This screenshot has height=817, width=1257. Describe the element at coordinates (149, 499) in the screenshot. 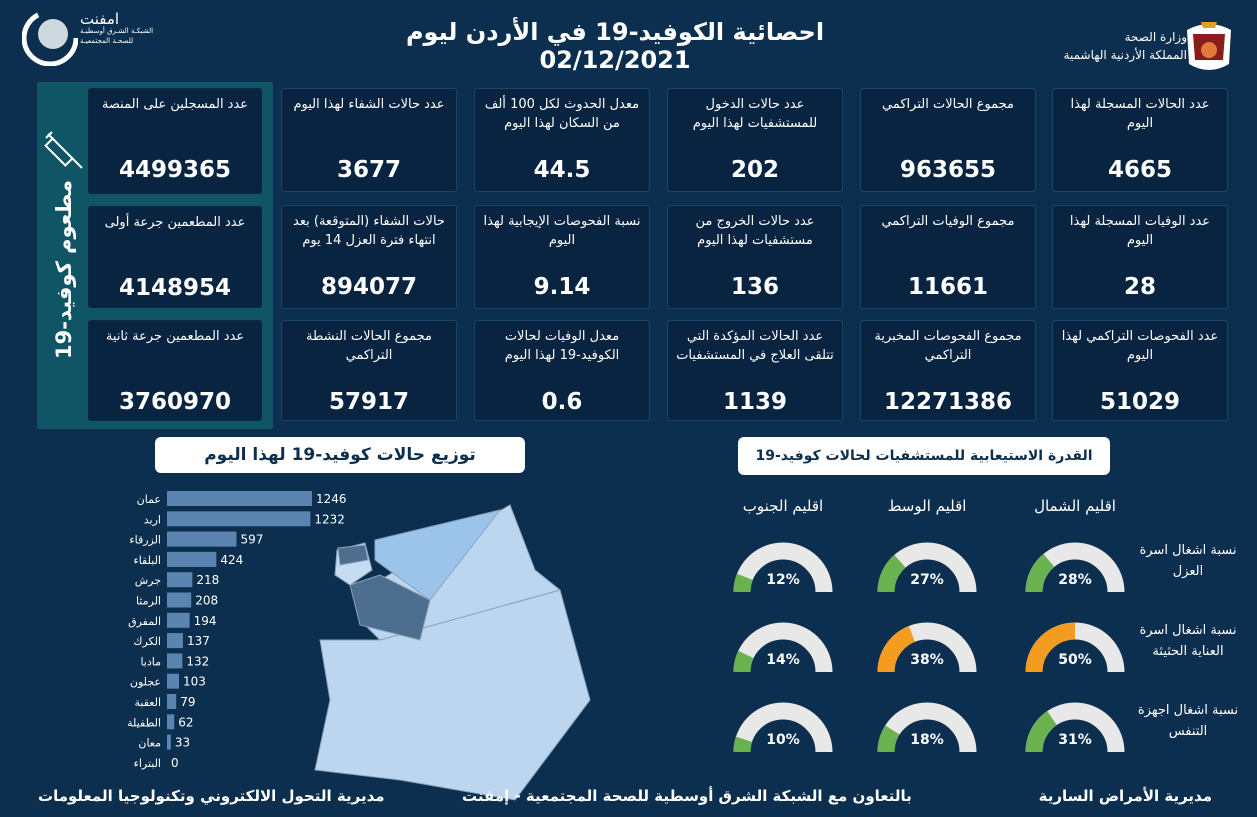

I see `bar-category-label: عمان` at that location.